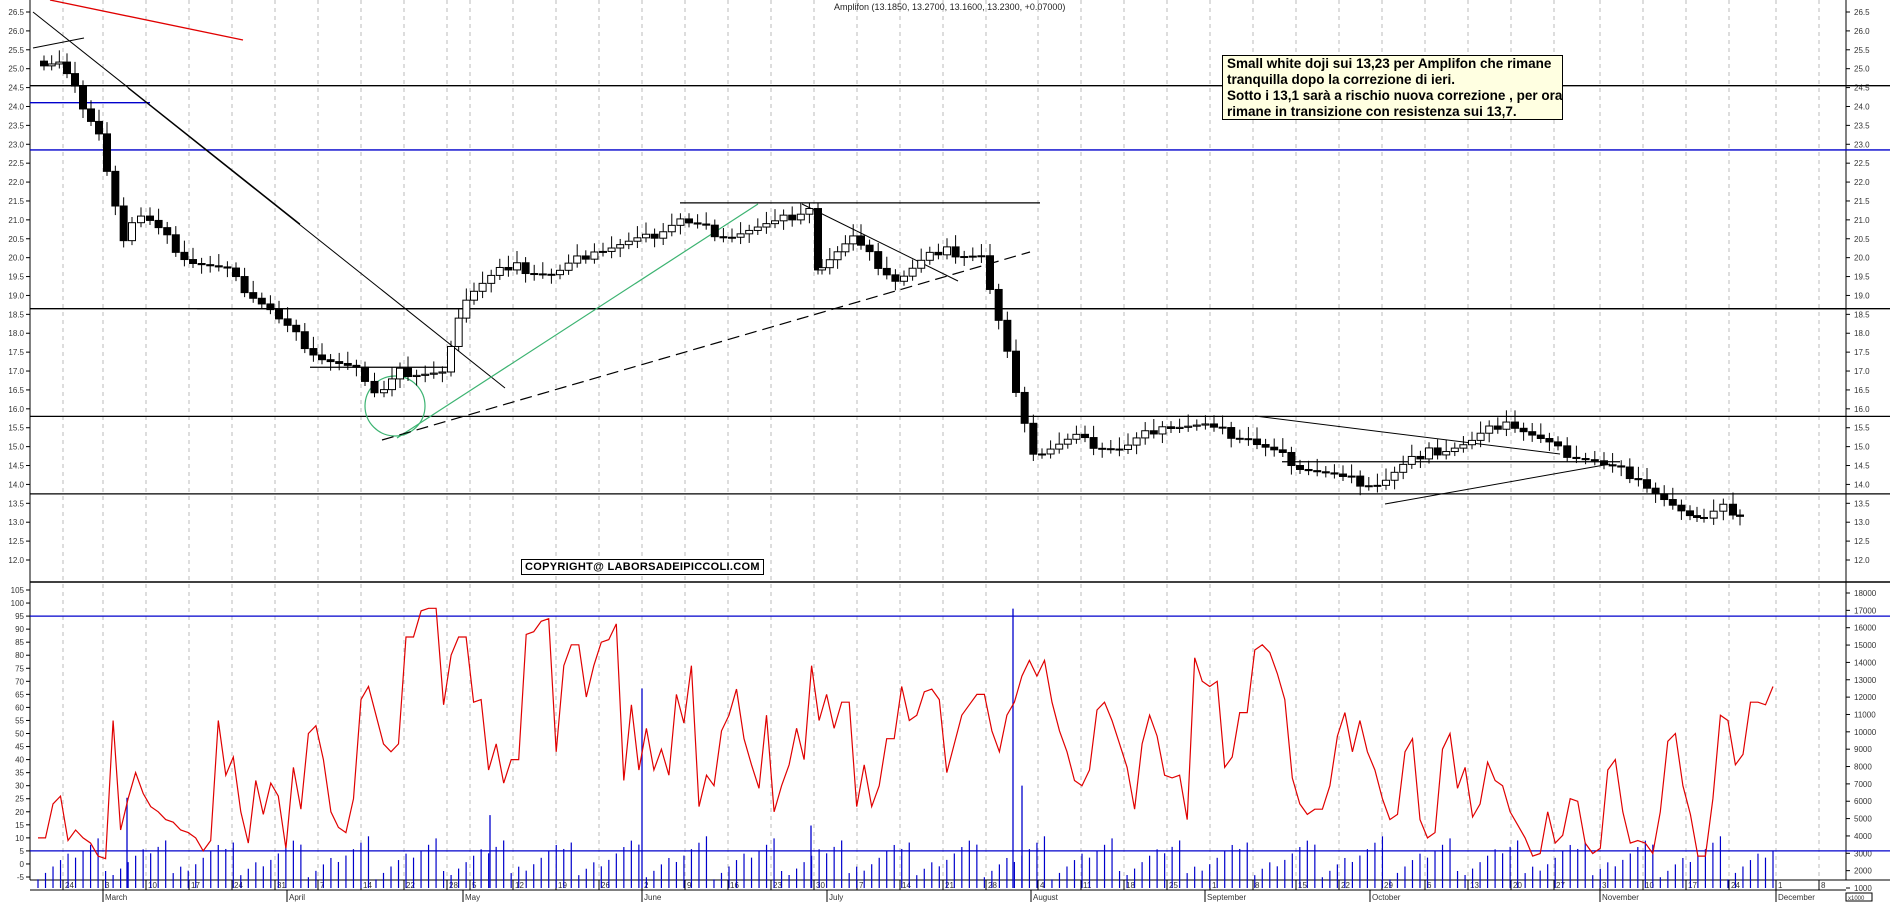 This screenshot has height=902, width=1890. What do you see at coordinates (1429, 885) in the screenshot?
I see `x-day-label: 6` at bounding box center [1429, 885].